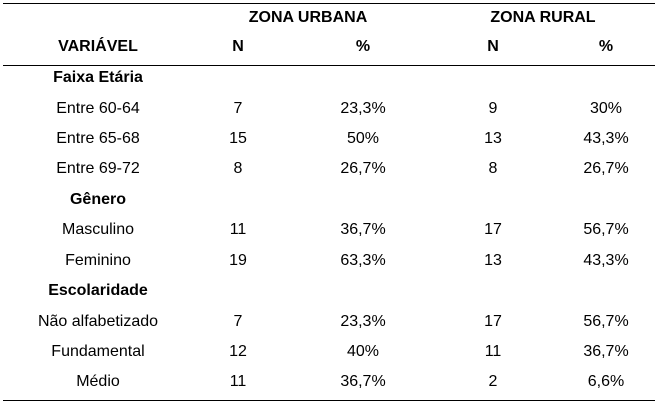 The image size is (658, 406). I want to click on column-header-variable: VARIÁVEL, so click(98, 46).